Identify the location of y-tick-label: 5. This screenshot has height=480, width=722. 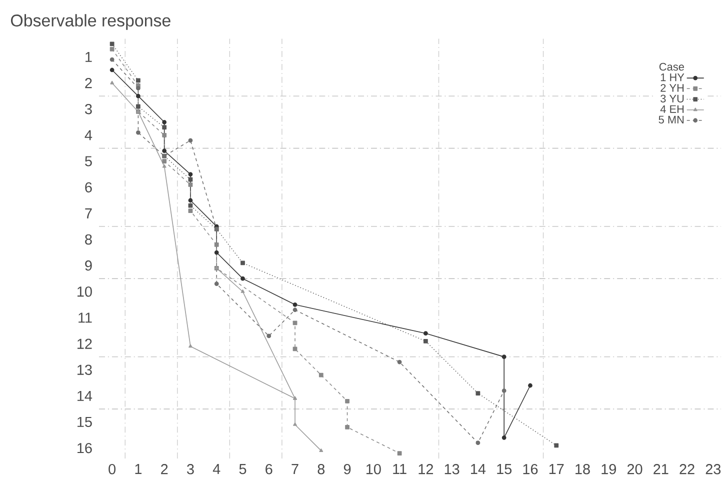
(88, 161).